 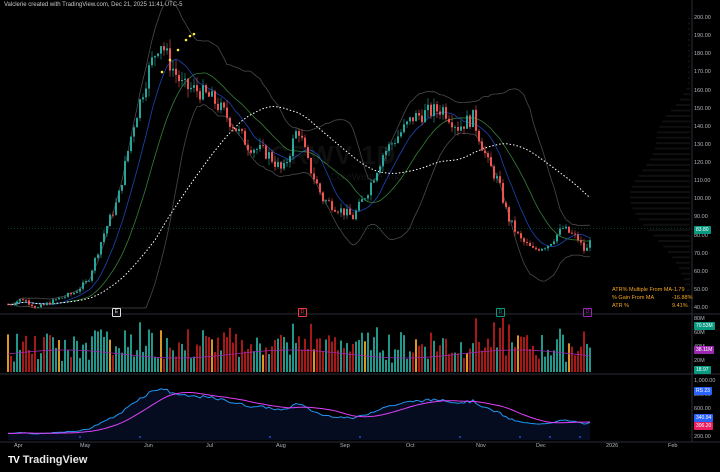 I want to click on time-axis-label: 2026, so click(x=612, y=446).